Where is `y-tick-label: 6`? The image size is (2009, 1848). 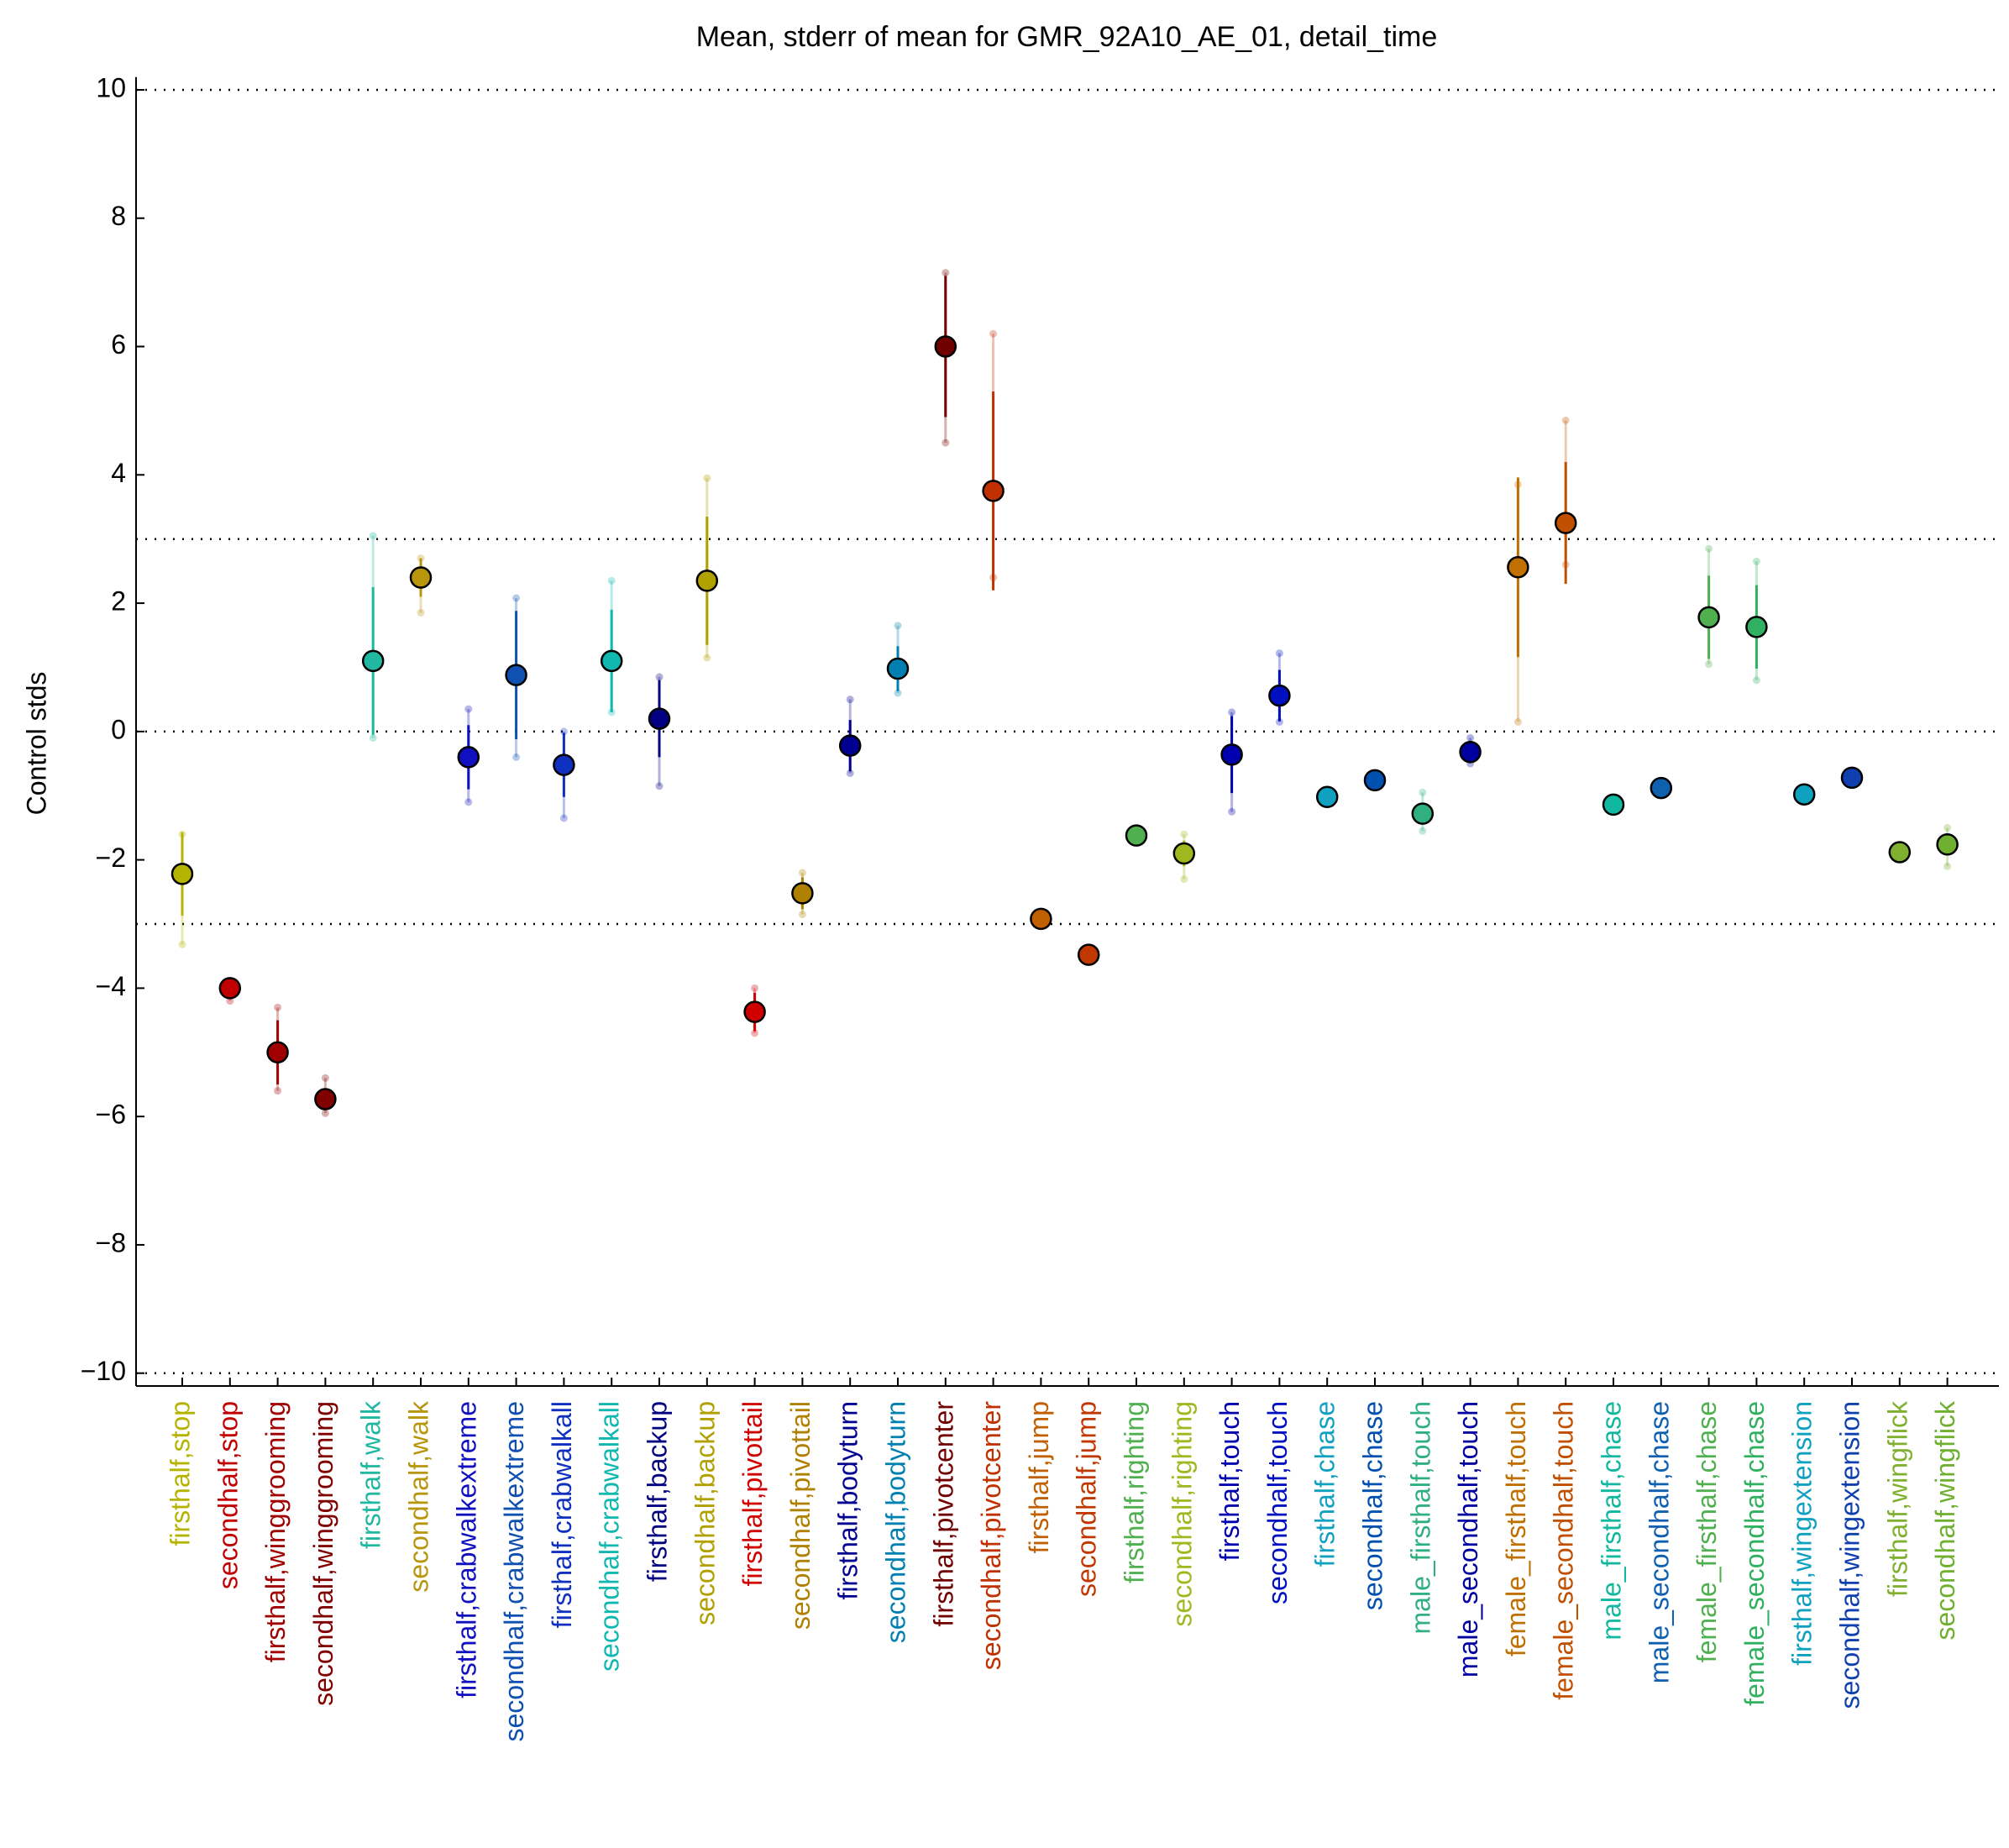 y-tick-label: 6 is located at coordinates (118, 344).